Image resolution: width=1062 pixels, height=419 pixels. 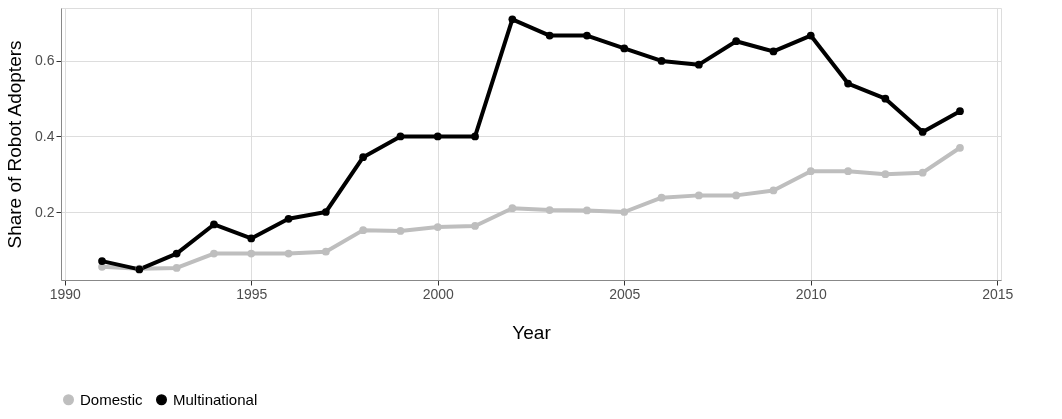 I want to click on legend-label: Multinational, so click(x=215, y=399).